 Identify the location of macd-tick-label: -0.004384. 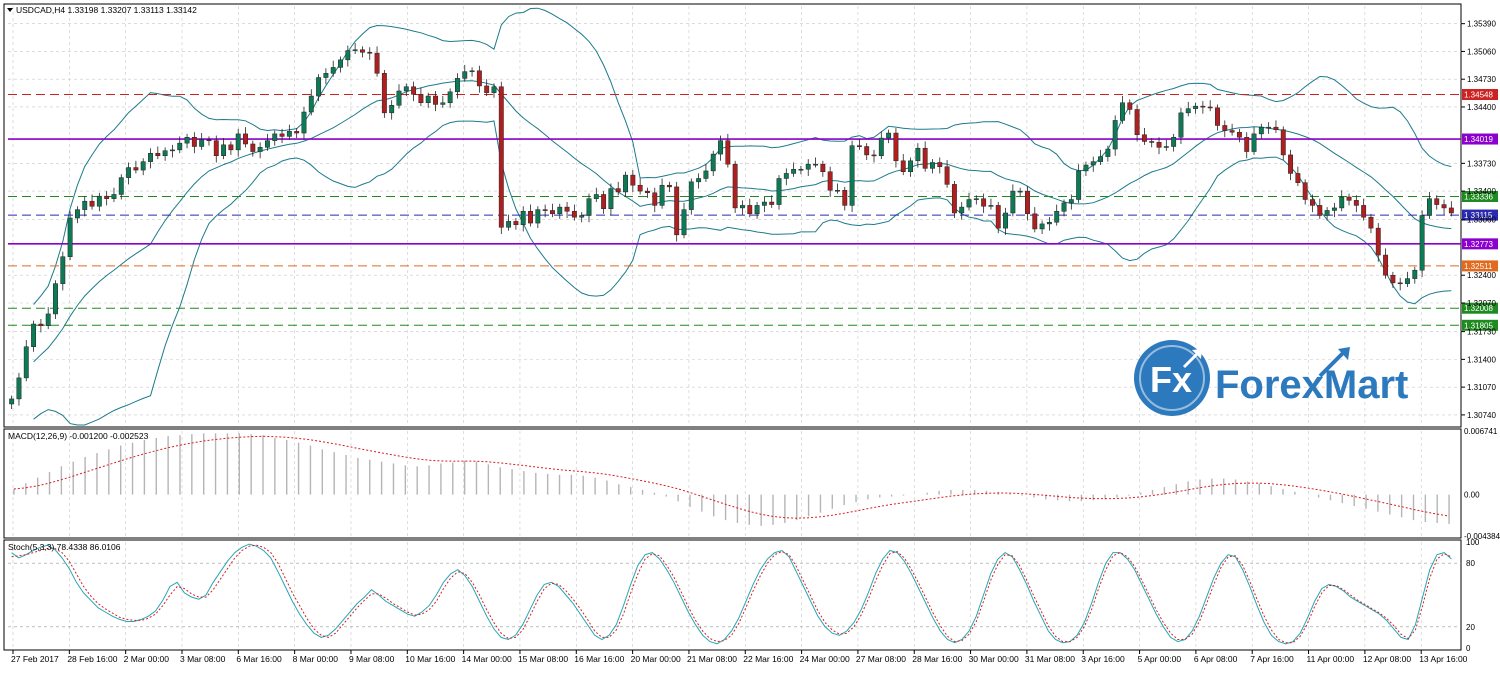
(1482, 536).